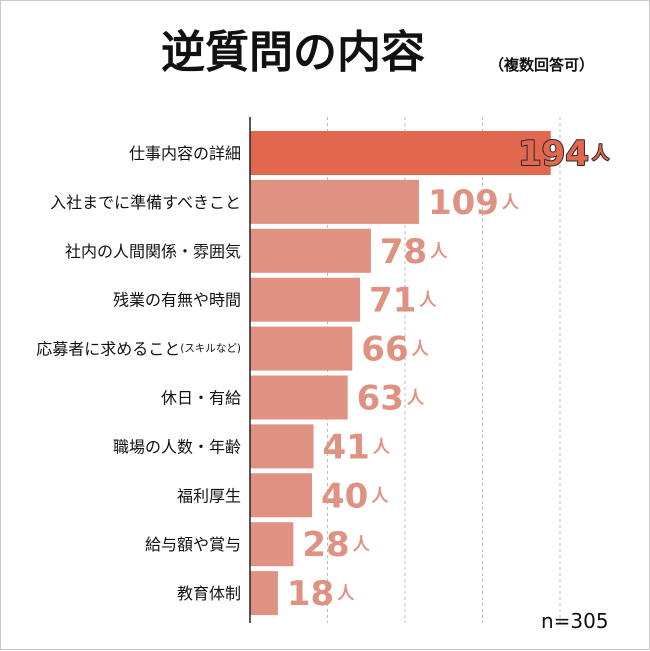 This screenshot has height=651, width=650. Describe the element at coordinates (564, 154) in the screenshot. I see `value-label-1: 194 人` at that location.